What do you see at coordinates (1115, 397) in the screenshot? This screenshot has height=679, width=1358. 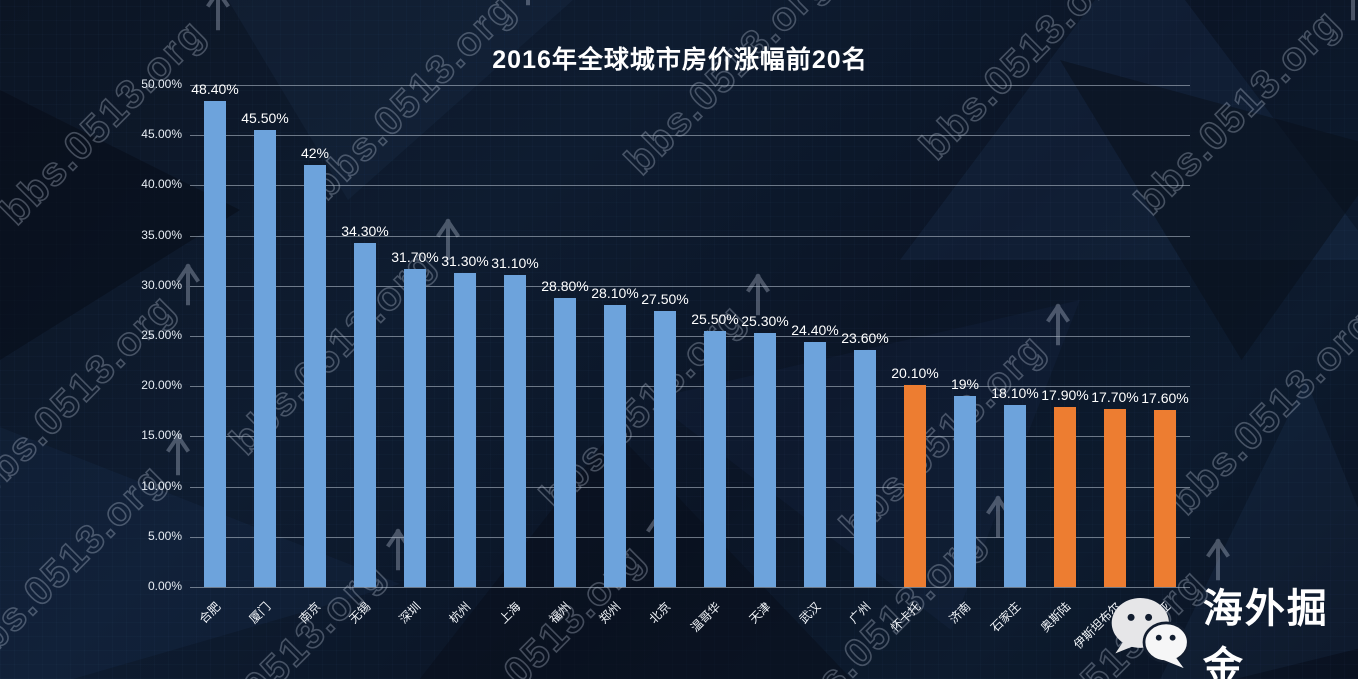 I see `bar-value-label: 17.70%` at bounding box center [1115, 397].